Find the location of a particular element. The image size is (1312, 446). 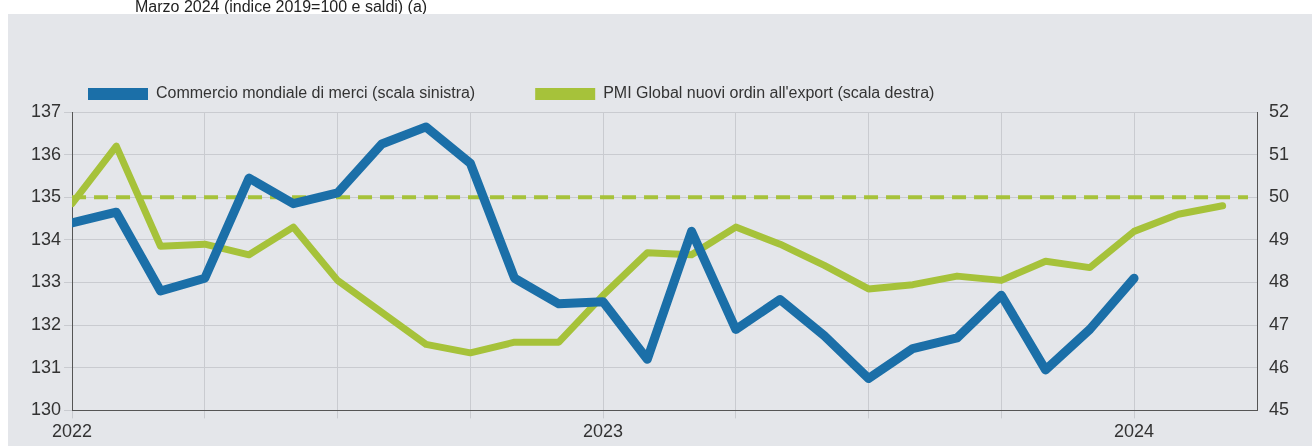

y-tick-label: 130 is located at coordinates (46, 409).